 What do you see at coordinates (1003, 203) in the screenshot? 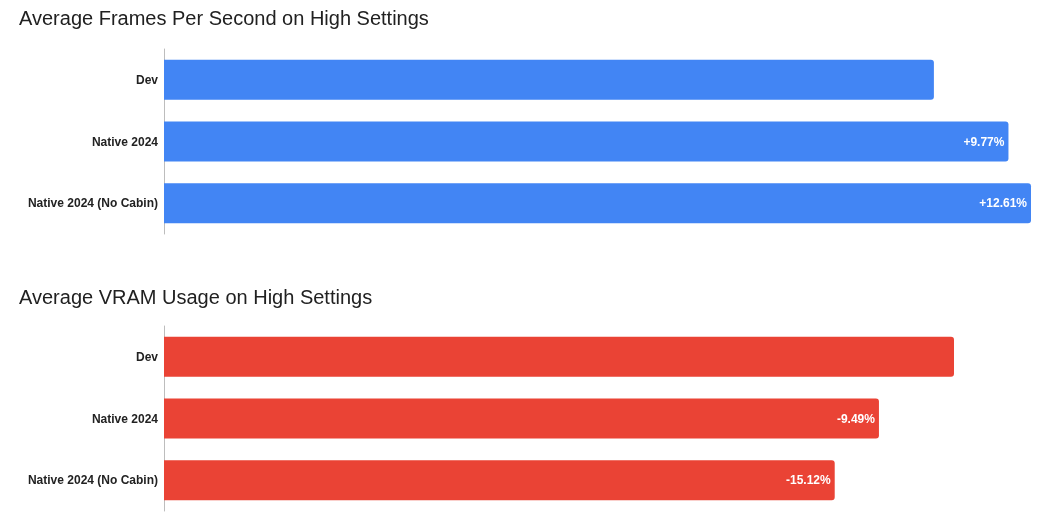
I see `annotation: +12.61%` at bounding box center [1003, 203].